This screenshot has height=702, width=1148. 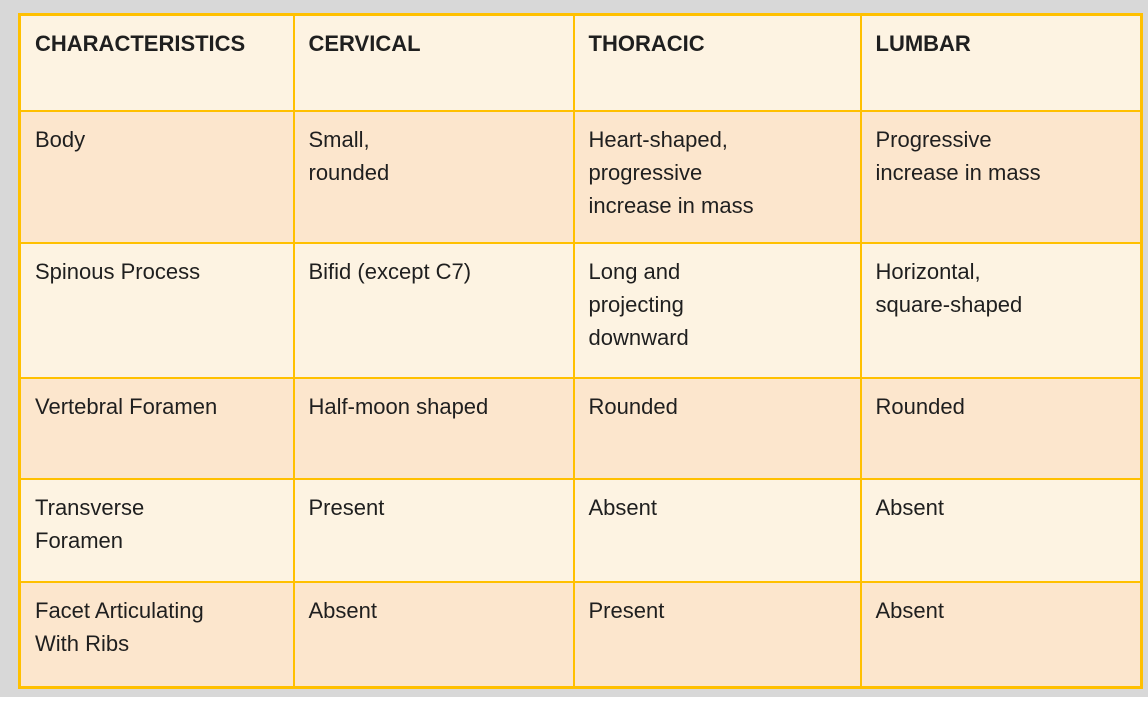 I want to click on cell-transverse-lumbar: Absent, so click(x=1001, y=530).